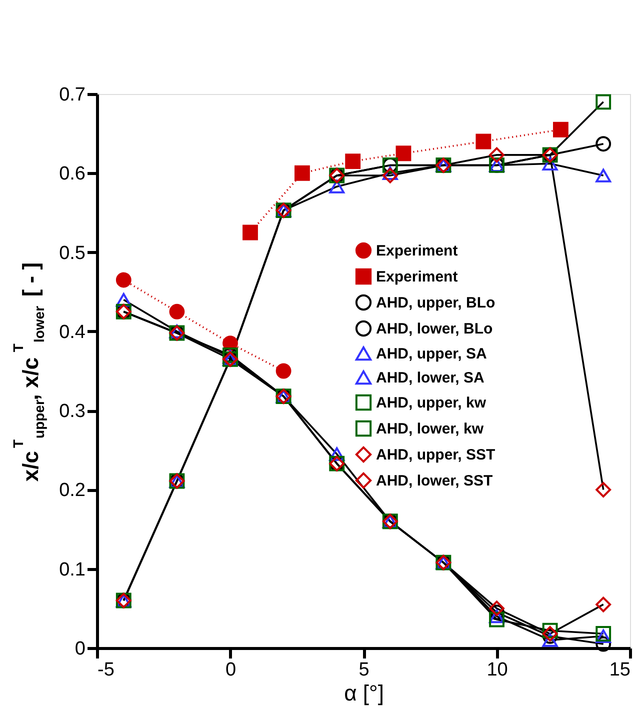 This screenshot has height=724, width=643. What do you see at coordinates (80, 649) in the screenshot?
I see `y-tick-label: 0` at bounding box center [80, 649].